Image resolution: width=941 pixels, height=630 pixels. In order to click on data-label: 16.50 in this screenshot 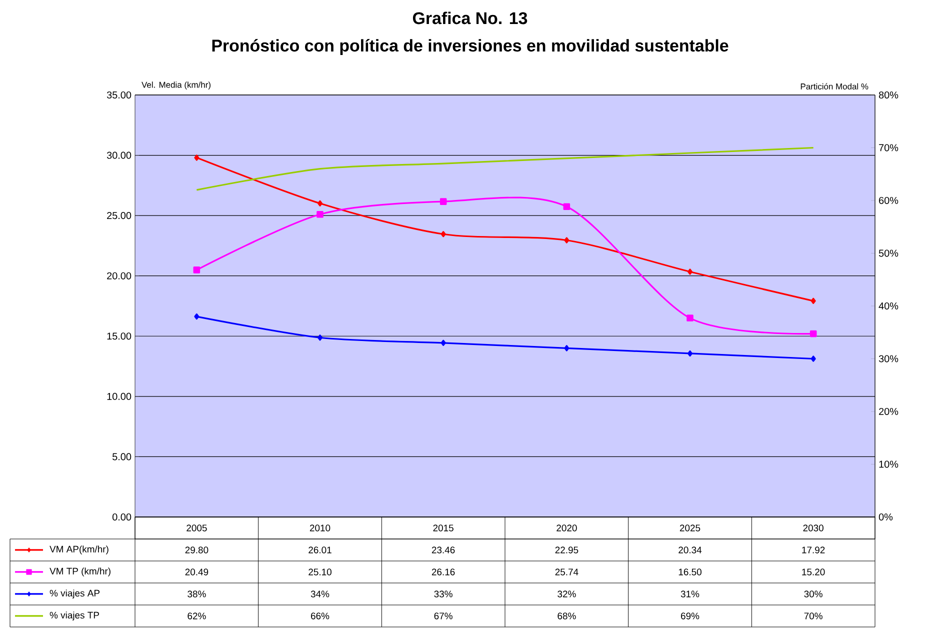, I will do `click(690, 572)`.